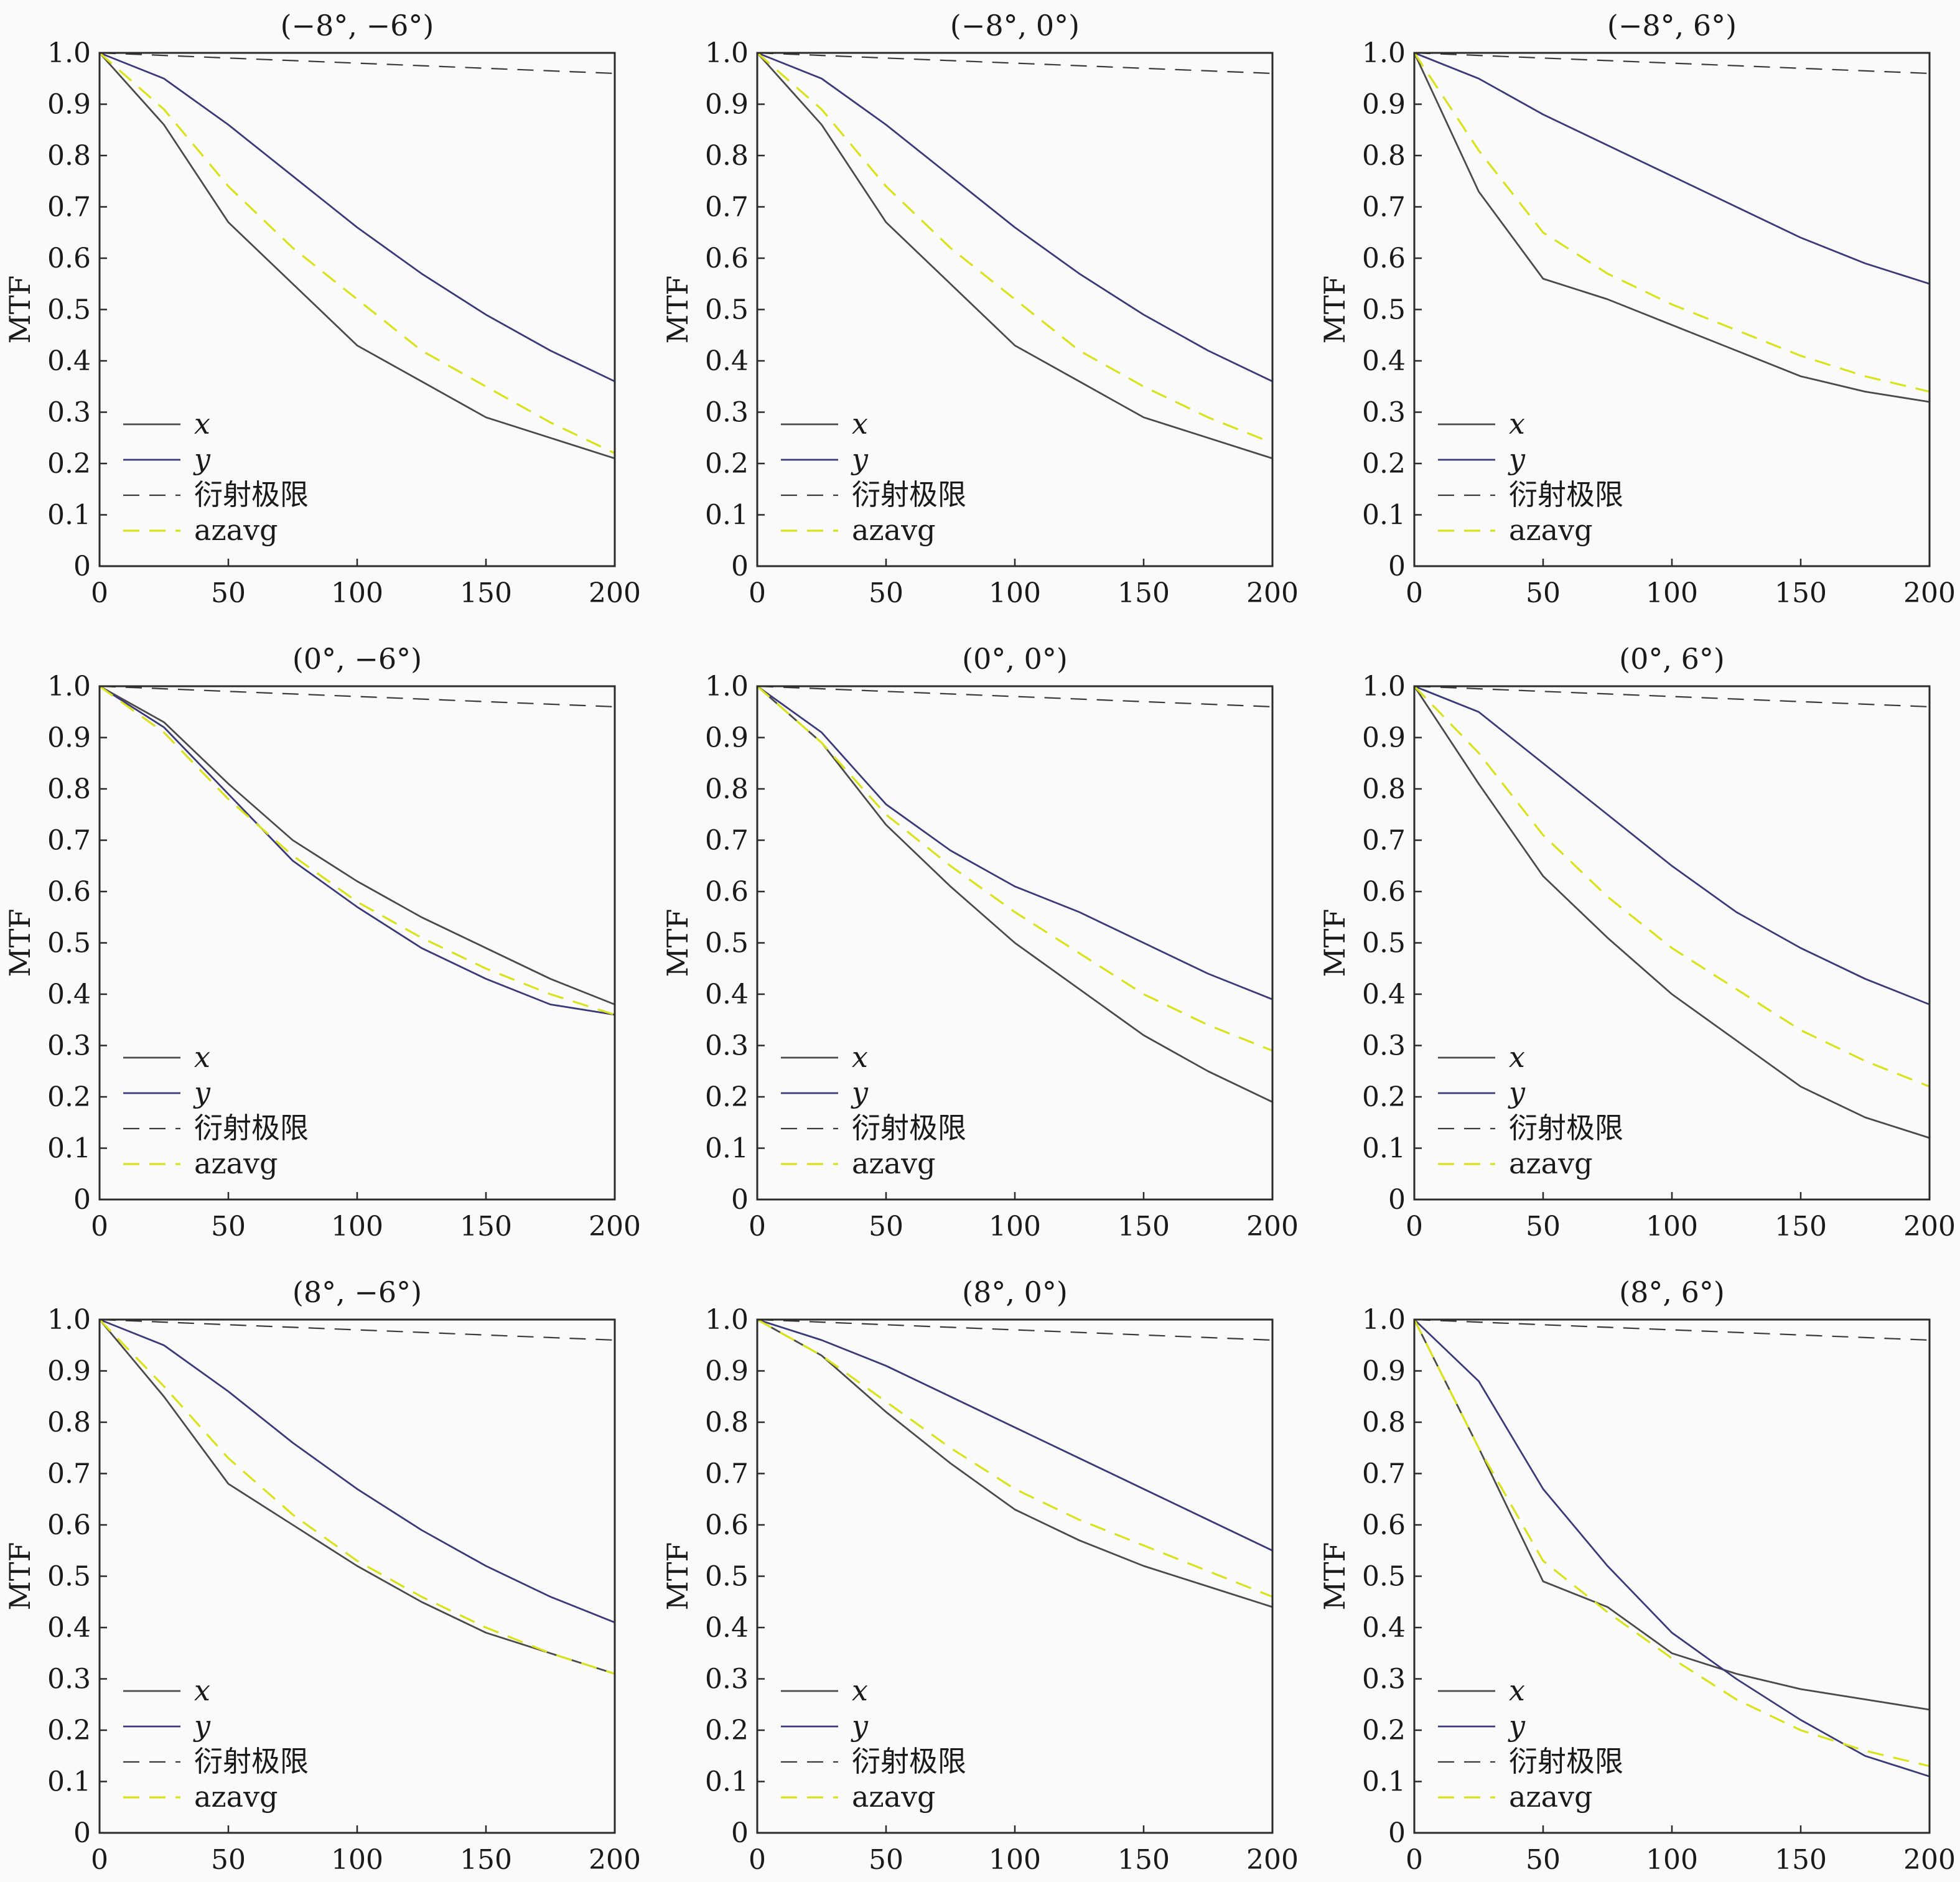  Describe the element at coordinates (357, 659) in the screenshot. I see `panel-title: (0°, −6°)` at that location.